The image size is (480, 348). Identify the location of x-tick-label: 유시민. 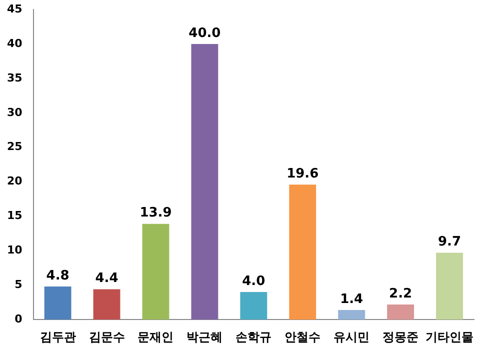
(352, 337).